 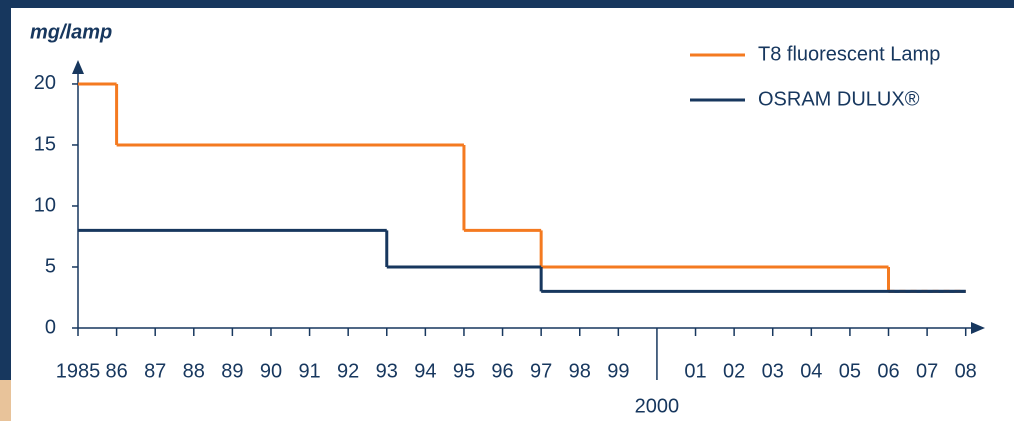 I want to click on y-axis-arrow, so click(x=78, y=67).